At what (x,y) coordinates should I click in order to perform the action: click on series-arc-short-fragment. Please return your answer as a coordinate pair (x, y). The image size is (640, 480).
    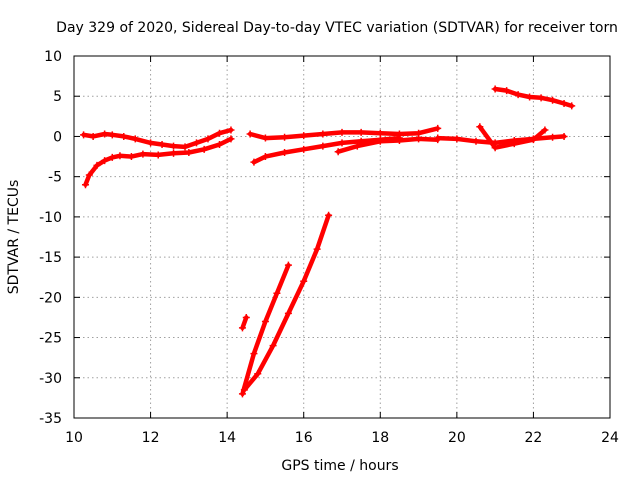
    Looking at the image, I should click on (244, 322).